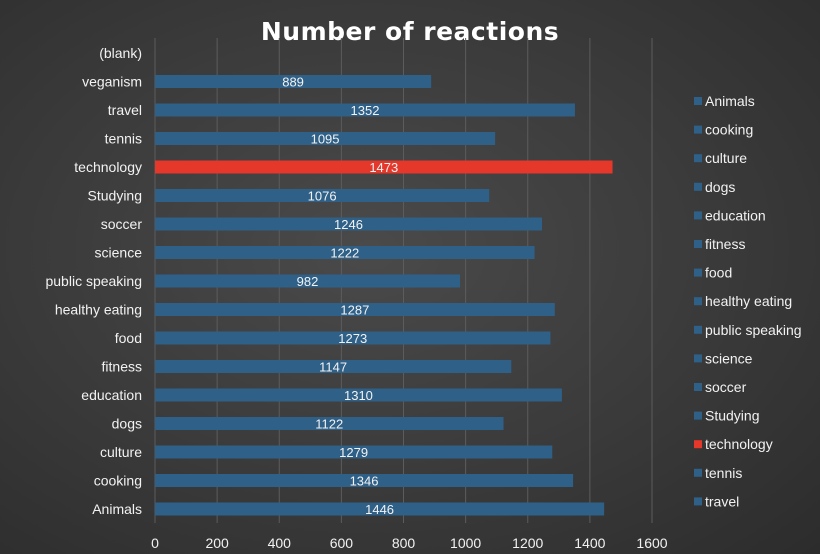 The width and height of the screenshot is (820, 554). What do you see at coordinates (698, 158) in the screenshot?
I see `legend-swatch-culture` at bounding box center [698, 158].